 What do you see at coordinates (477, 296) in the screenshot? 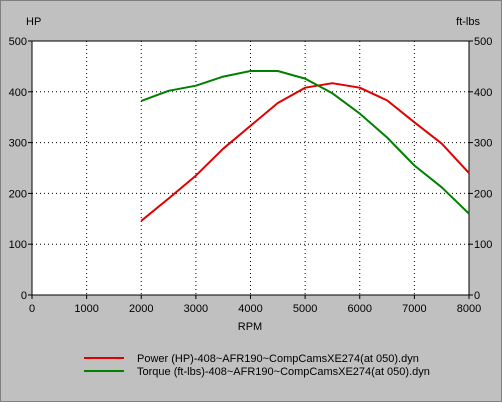
I see `y-tick-label-right-0: 0` at bounding box center [477, 296].